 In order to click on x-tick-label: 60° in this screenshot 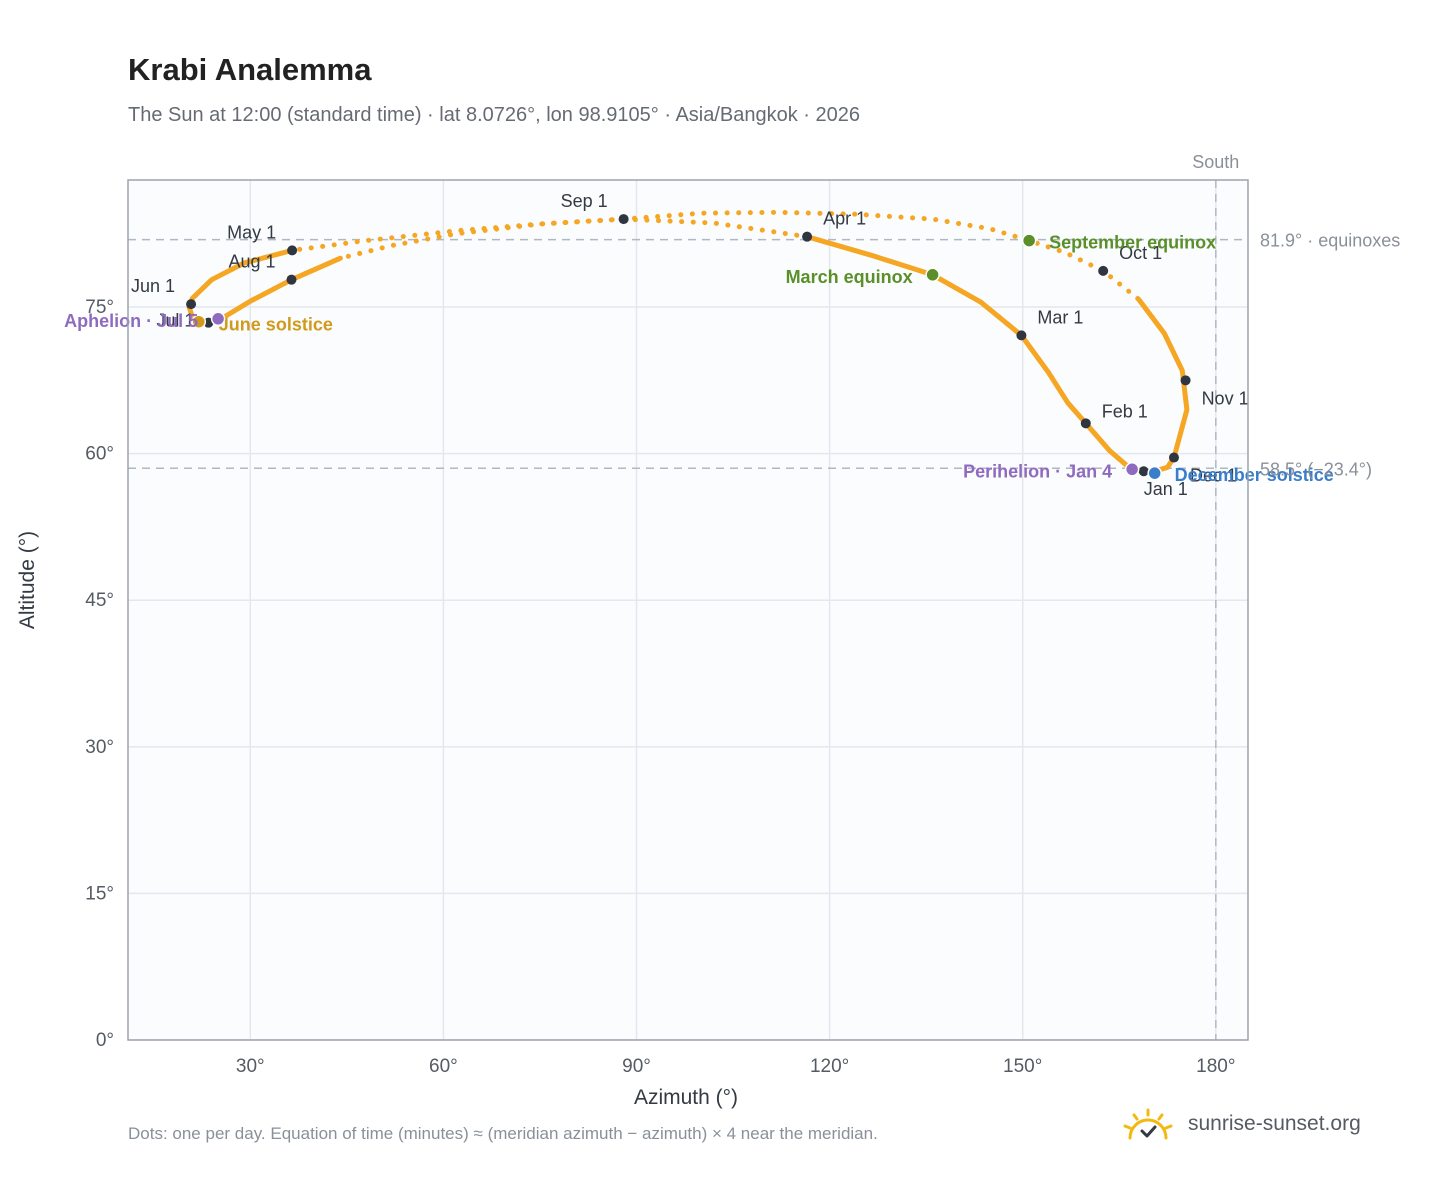, I will do `click(443, 1066)`.